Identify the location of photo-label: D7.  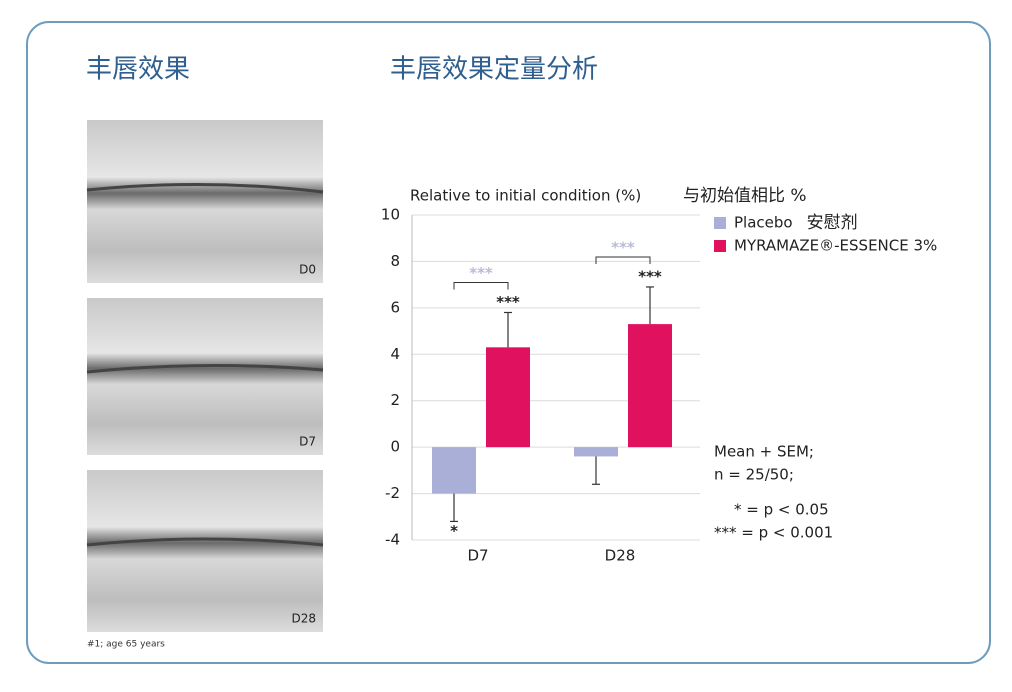
(307, 442).